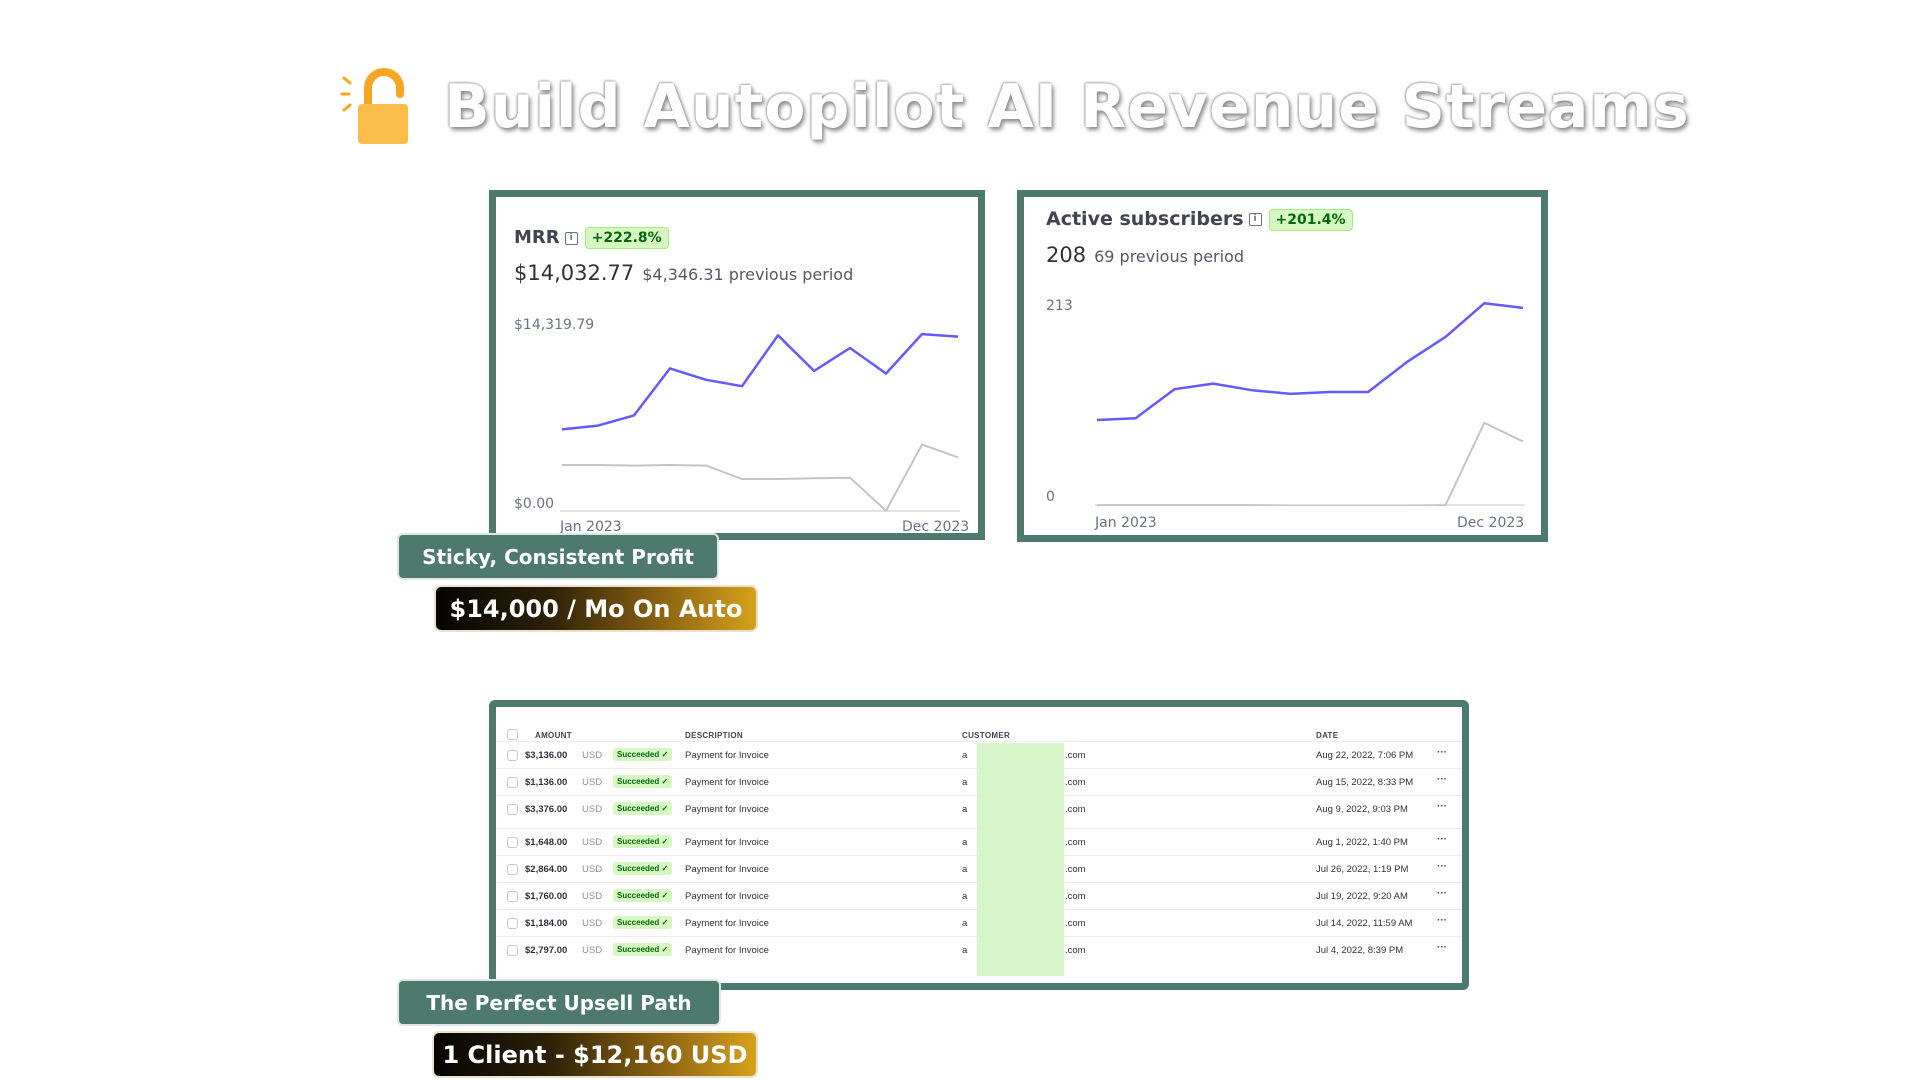 The width and height of the screenshot is (1920, 1080). Describe the element at coordinates (936, 527) in the screenshot. I see `mrr-x-end-label: Dec 2023` at that location.